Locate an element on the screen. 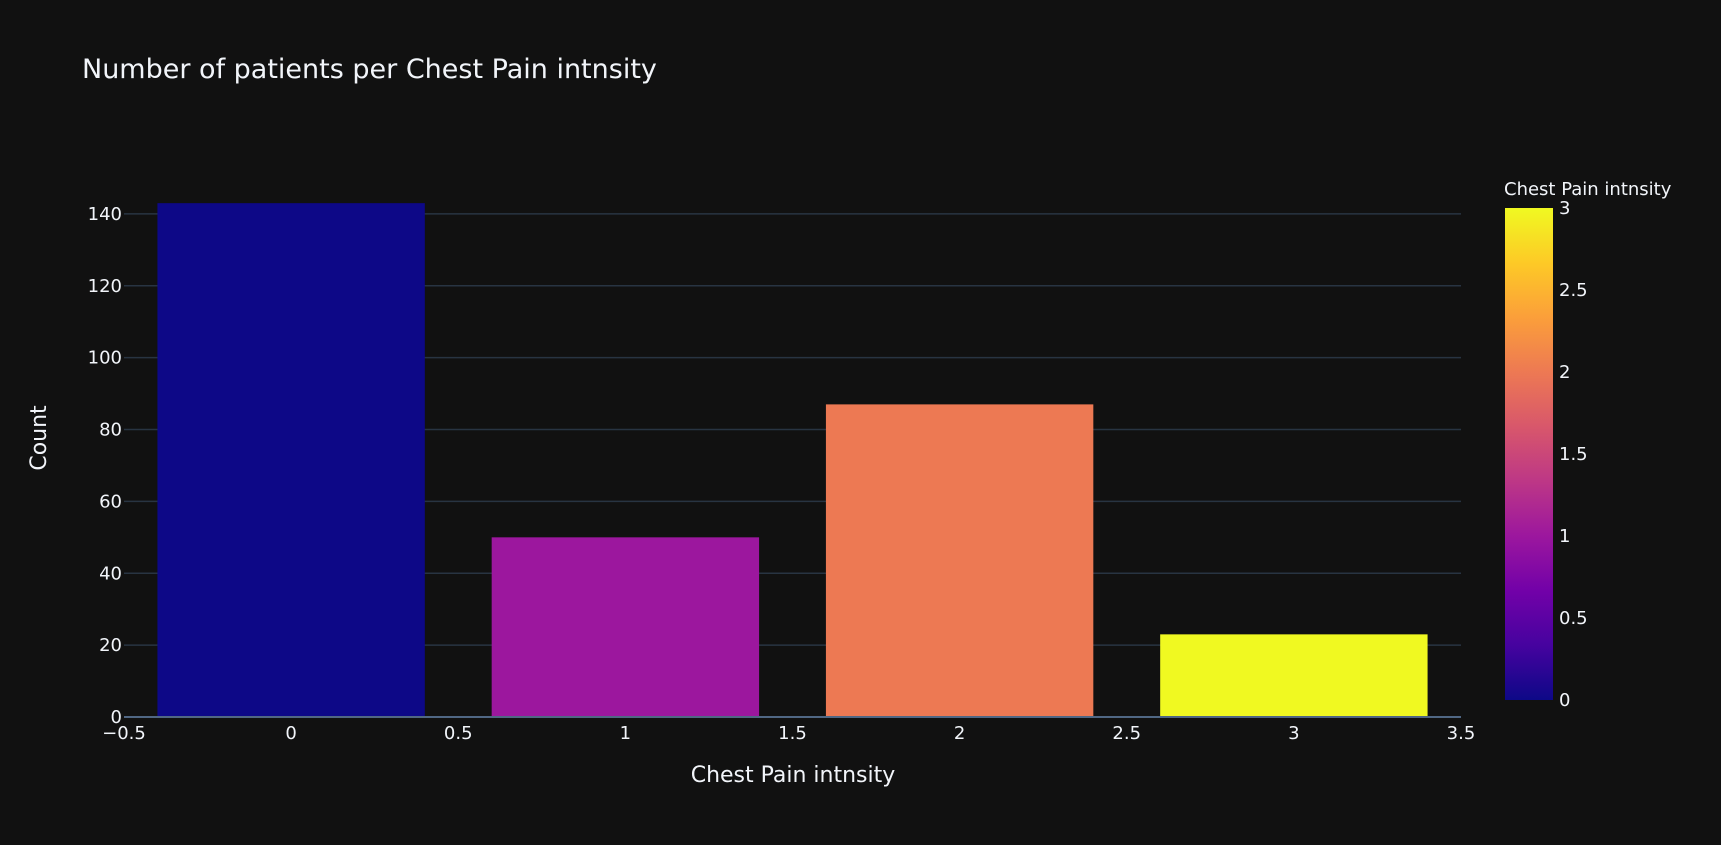 The width and height of the screenshot is (1721, 845). colorbar-tick-label: 0 is located at coordinates (1564, 700).